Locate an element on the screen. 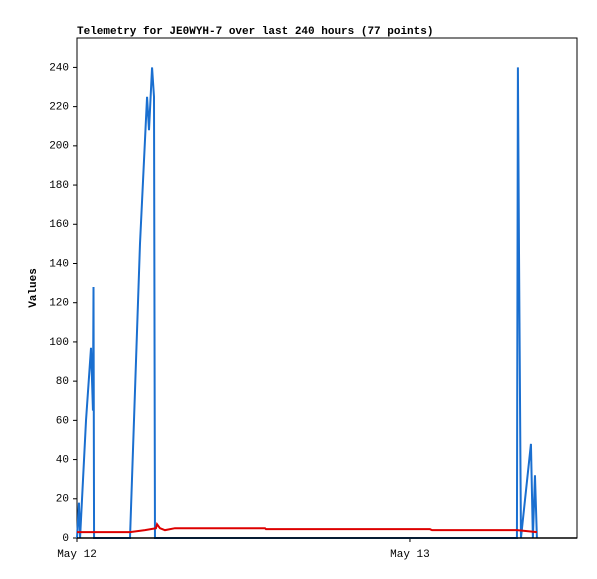 Image resolution: width=597 pixels, height=579 pixels. y-tick-label: 200 is located at coordinates (59, 147).